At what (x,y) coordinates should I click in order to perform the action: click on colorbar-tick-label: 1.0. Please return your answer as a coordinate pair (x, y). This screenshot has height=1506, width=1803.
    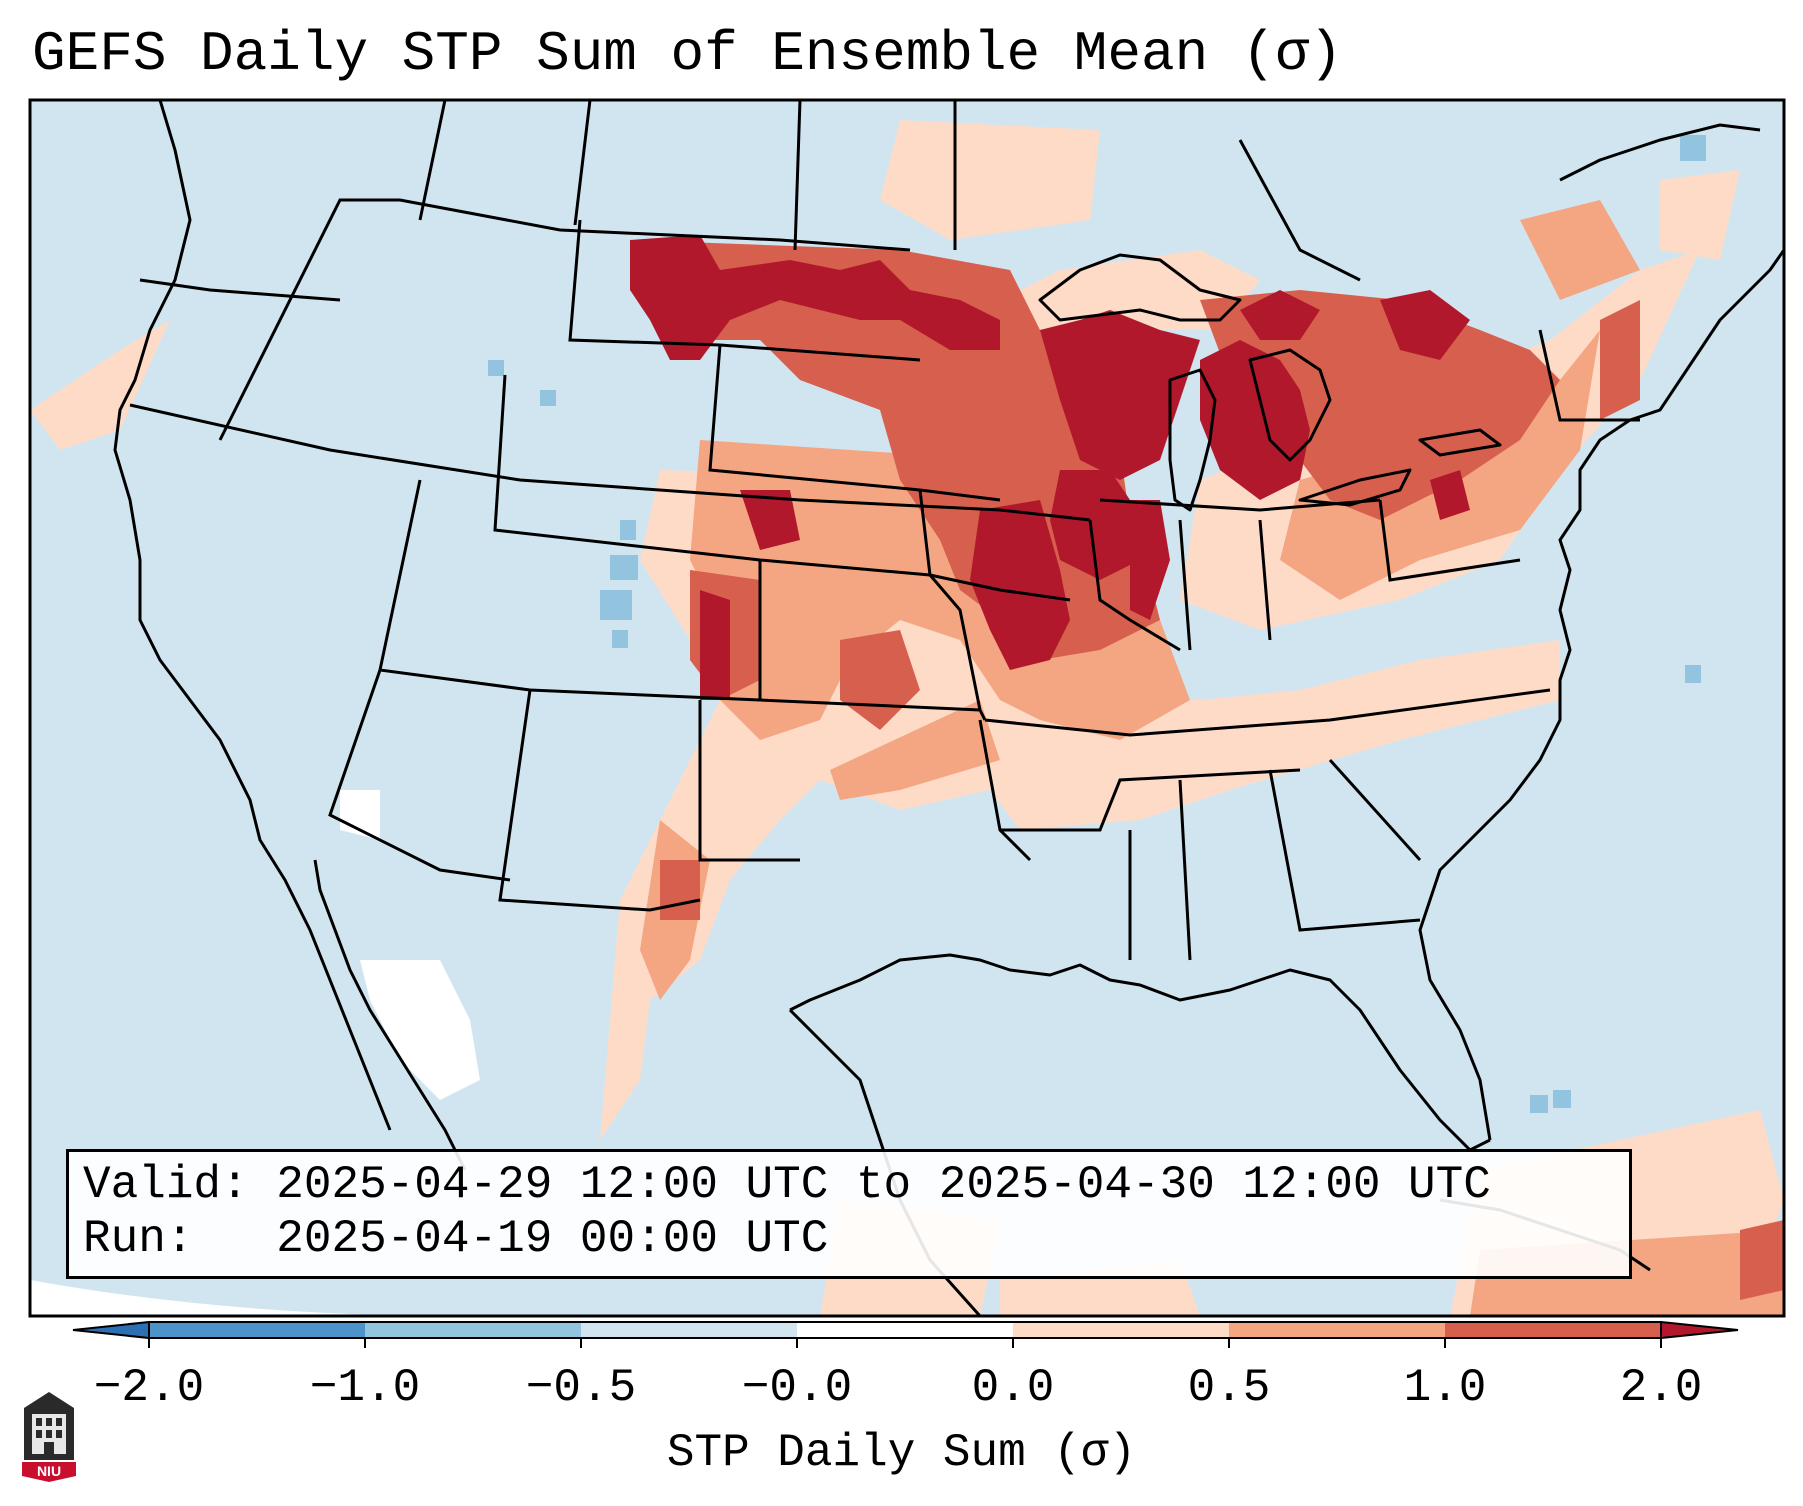
    Looking at the image, I should click on (1445, 1388).